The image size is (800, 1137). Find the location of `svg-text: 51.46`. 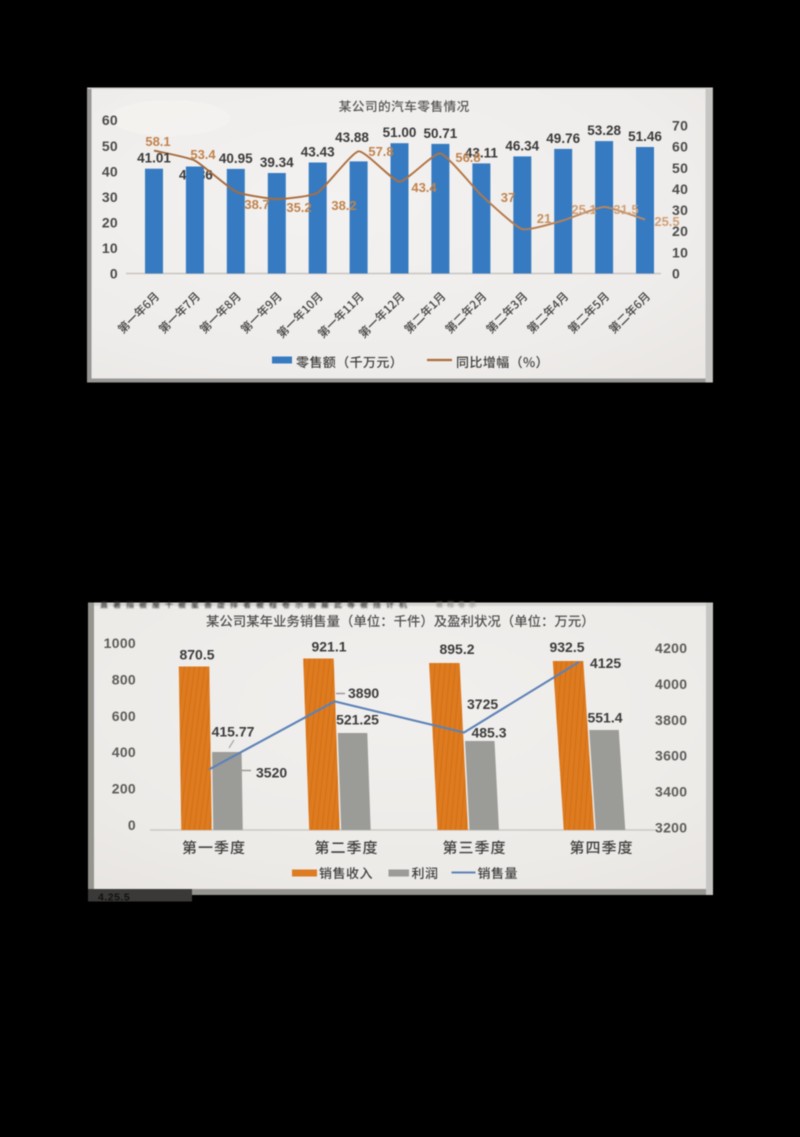

svg-text: 51.46 is located at coordinates (645, 136).